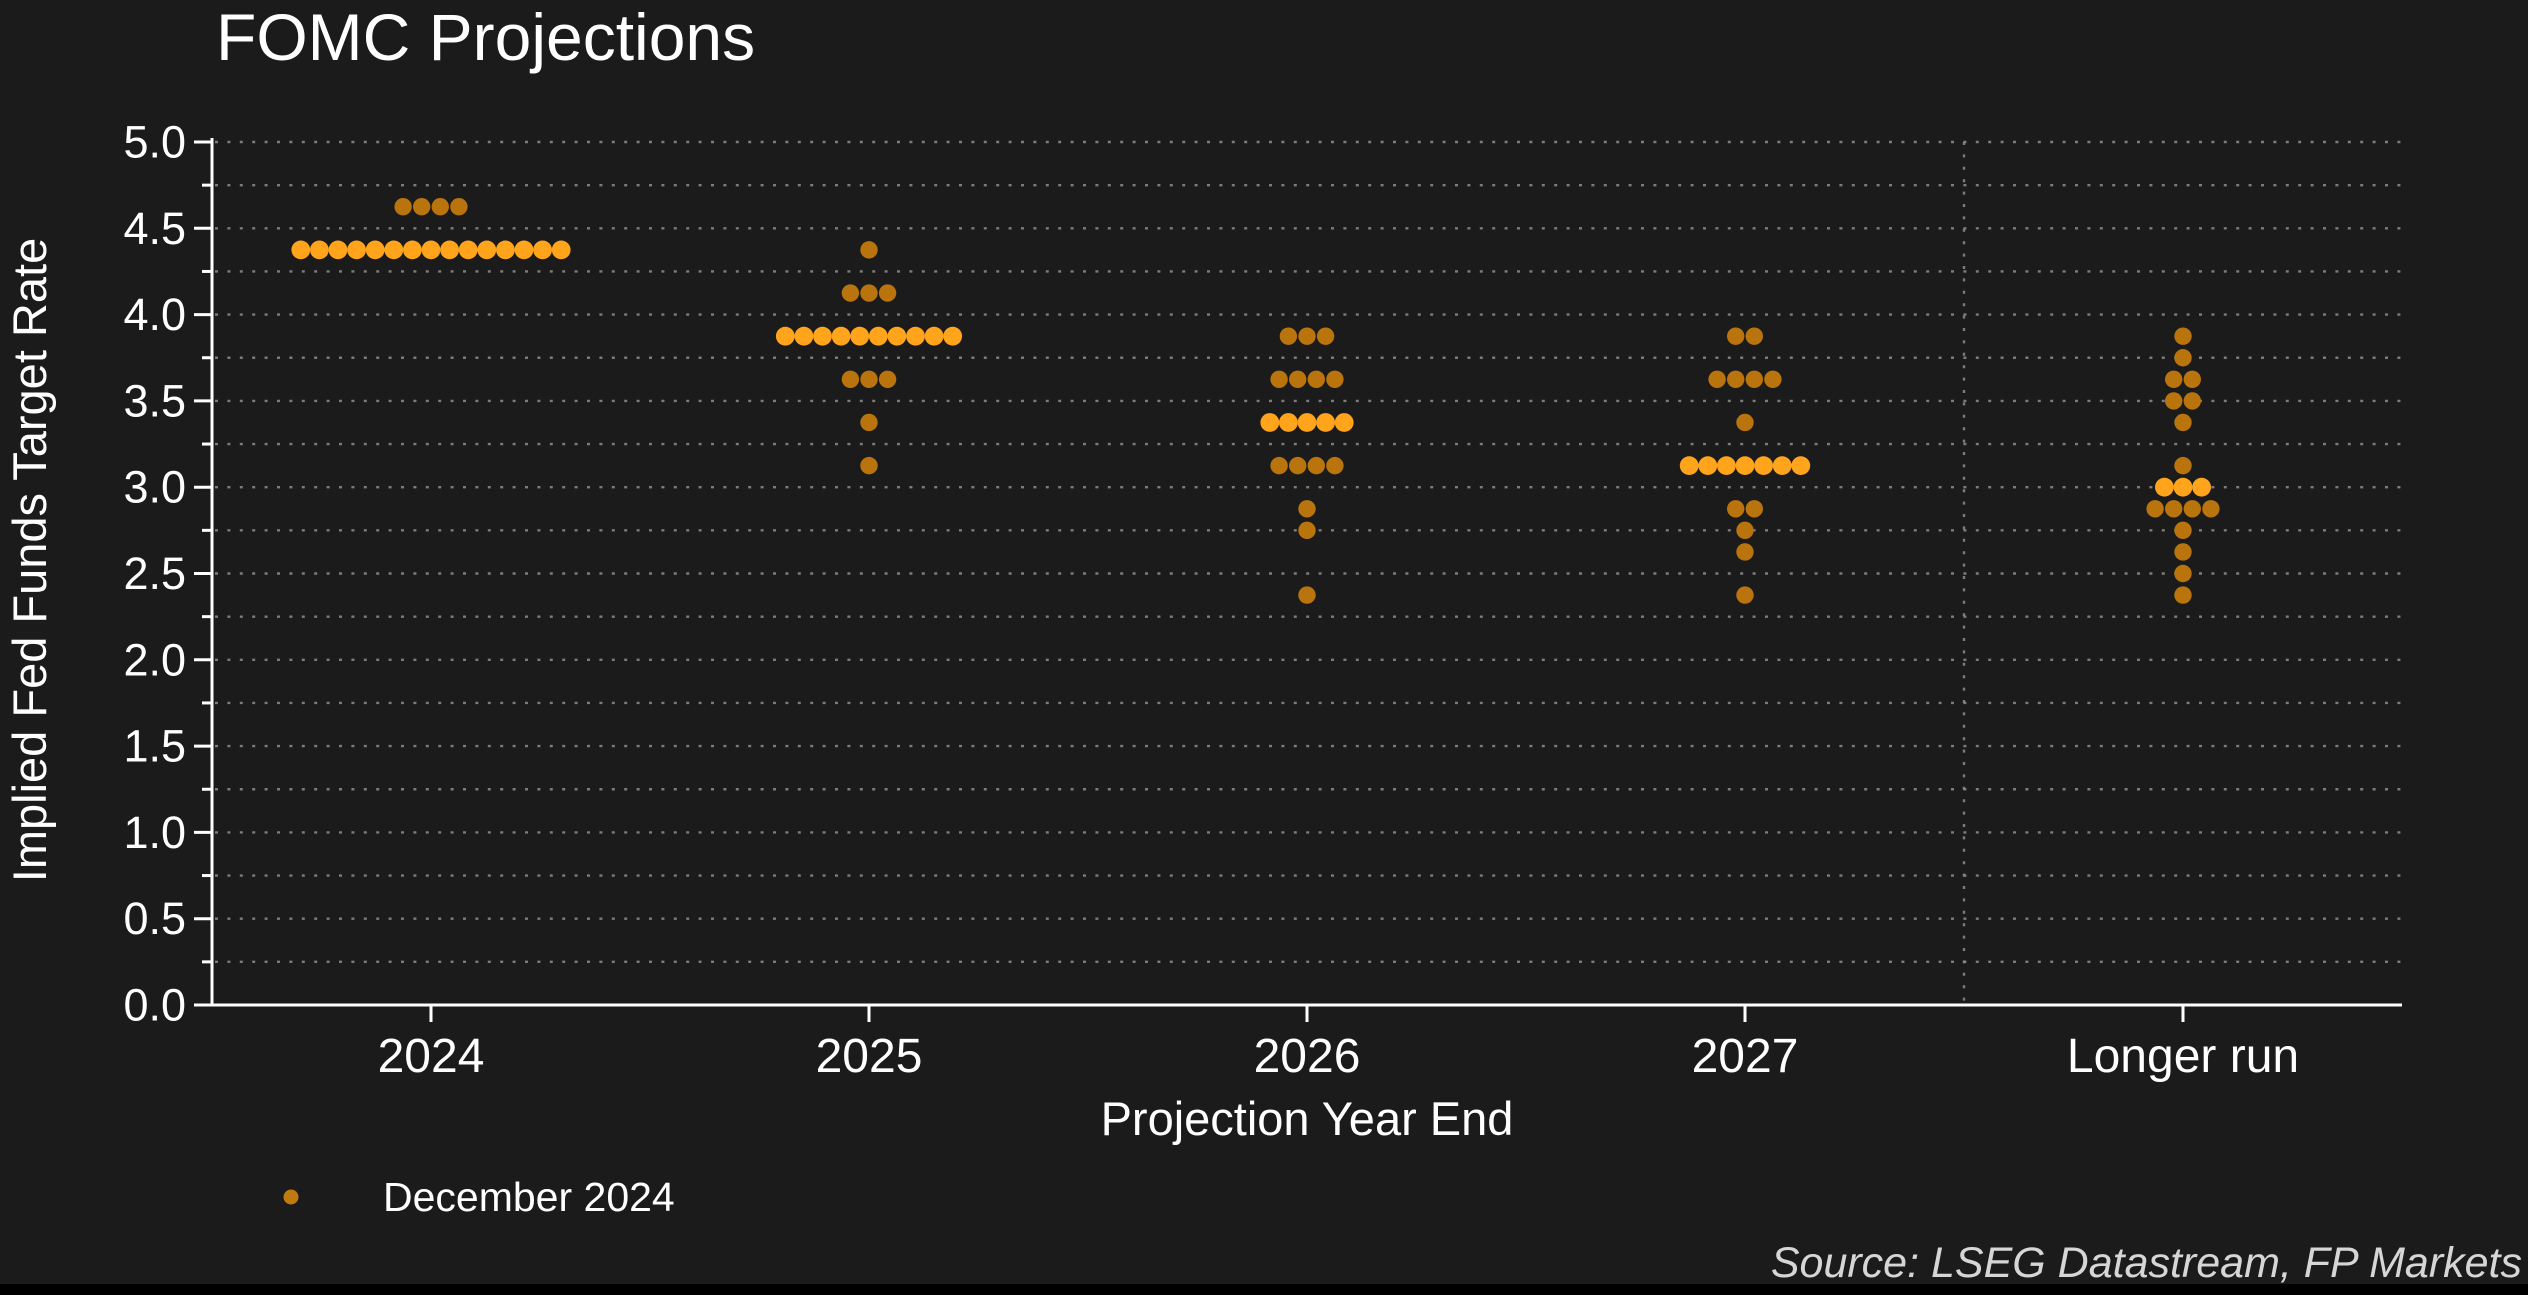  What do you see at coordinates (154, 228) in the screenshot?
I see `y-tick-label: 4.5` at bounding box center [154, 228].